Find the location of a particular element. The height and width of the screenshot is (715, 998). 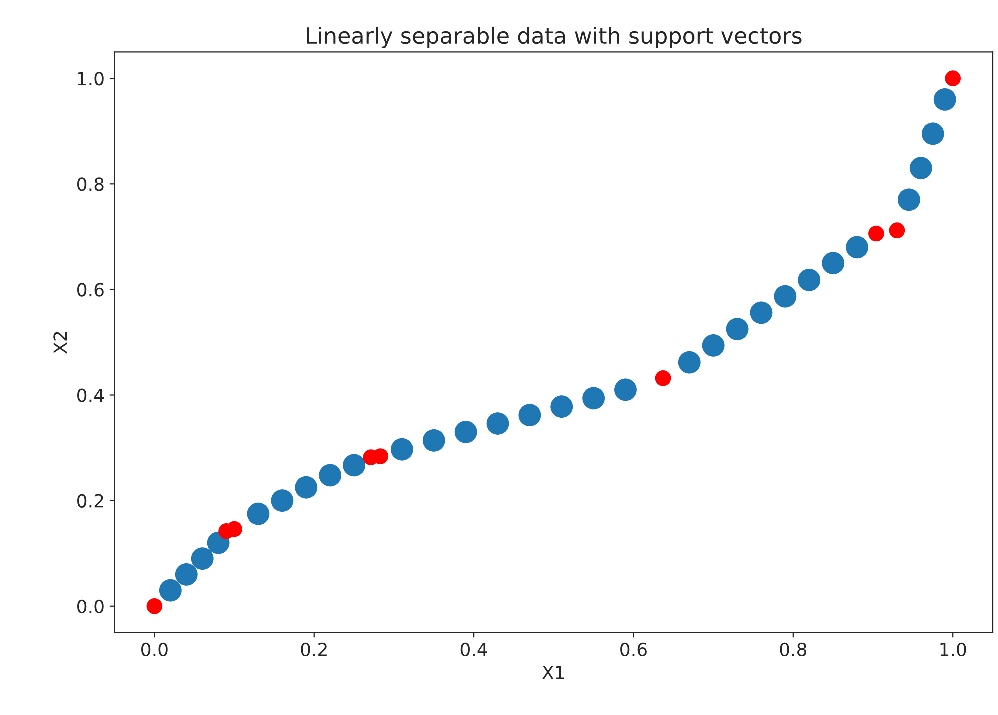

chart-title: Linearly separable data with support vectors is located at coordinates (554, 37).